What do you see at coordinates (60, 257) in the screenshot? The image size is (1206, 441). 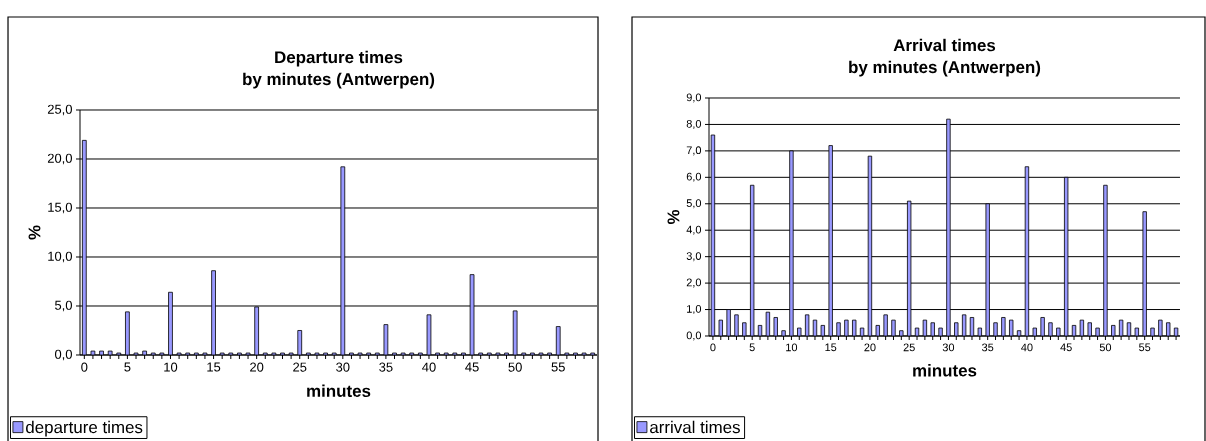 I see `y-tick-label: 10,0` at bounding box center [60, 257].